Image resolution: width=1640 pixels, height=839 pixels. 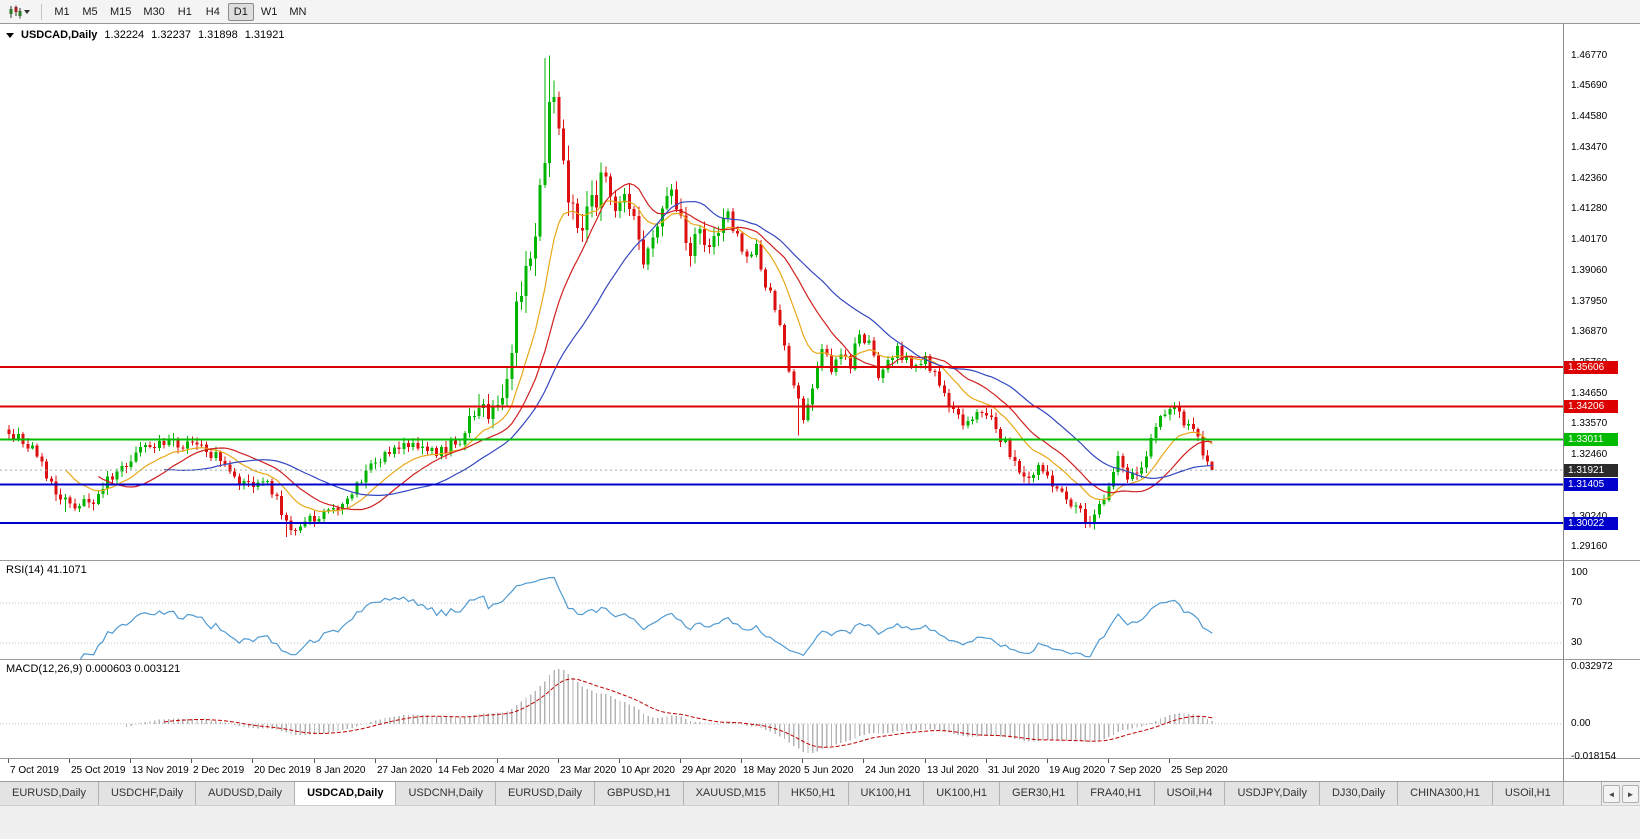 I want to click on macd-canvas, so click(x=781, y=709).